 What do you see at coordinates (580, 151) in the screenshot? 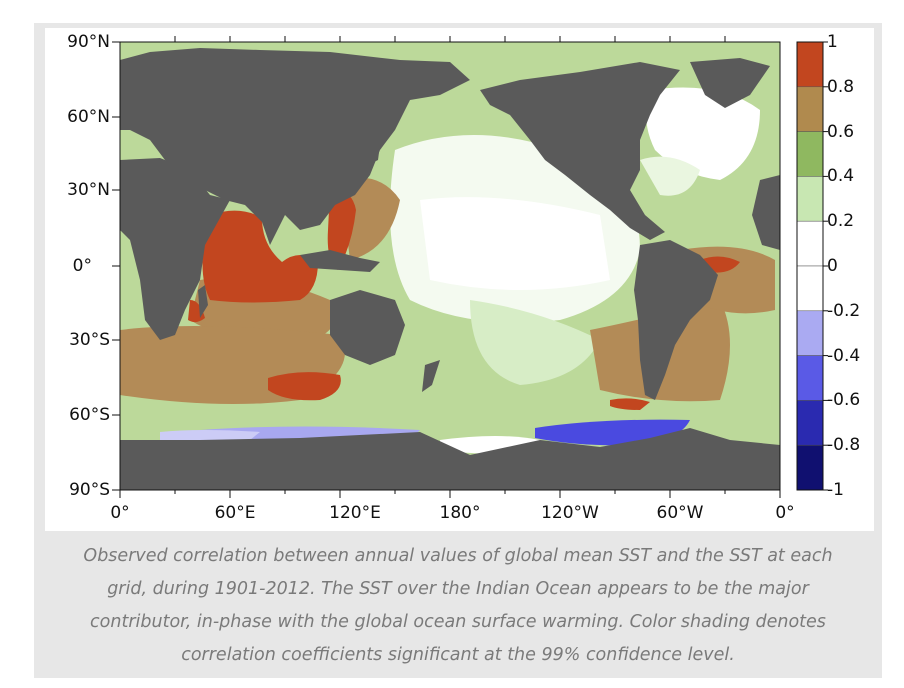
I see `land-north-america` at bounding box center [580, 151].